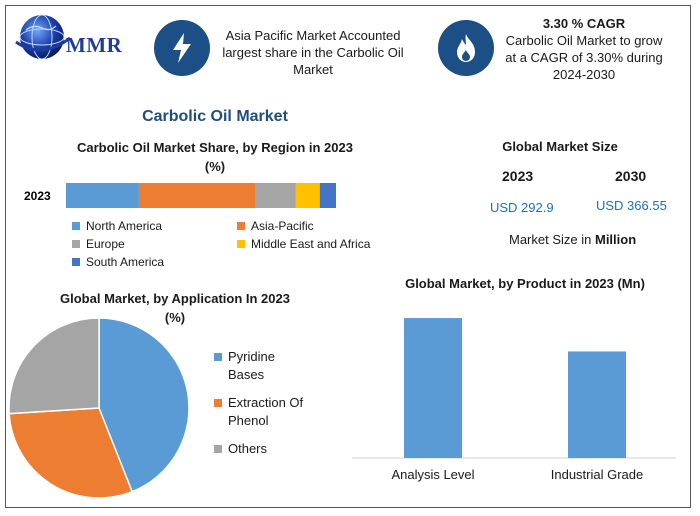 The height and width of the screenshot is (516, 700). Describe the element at coordinates (144, 405) in the screenshot. I see `pie-slice-pyridine-bases` at that location.